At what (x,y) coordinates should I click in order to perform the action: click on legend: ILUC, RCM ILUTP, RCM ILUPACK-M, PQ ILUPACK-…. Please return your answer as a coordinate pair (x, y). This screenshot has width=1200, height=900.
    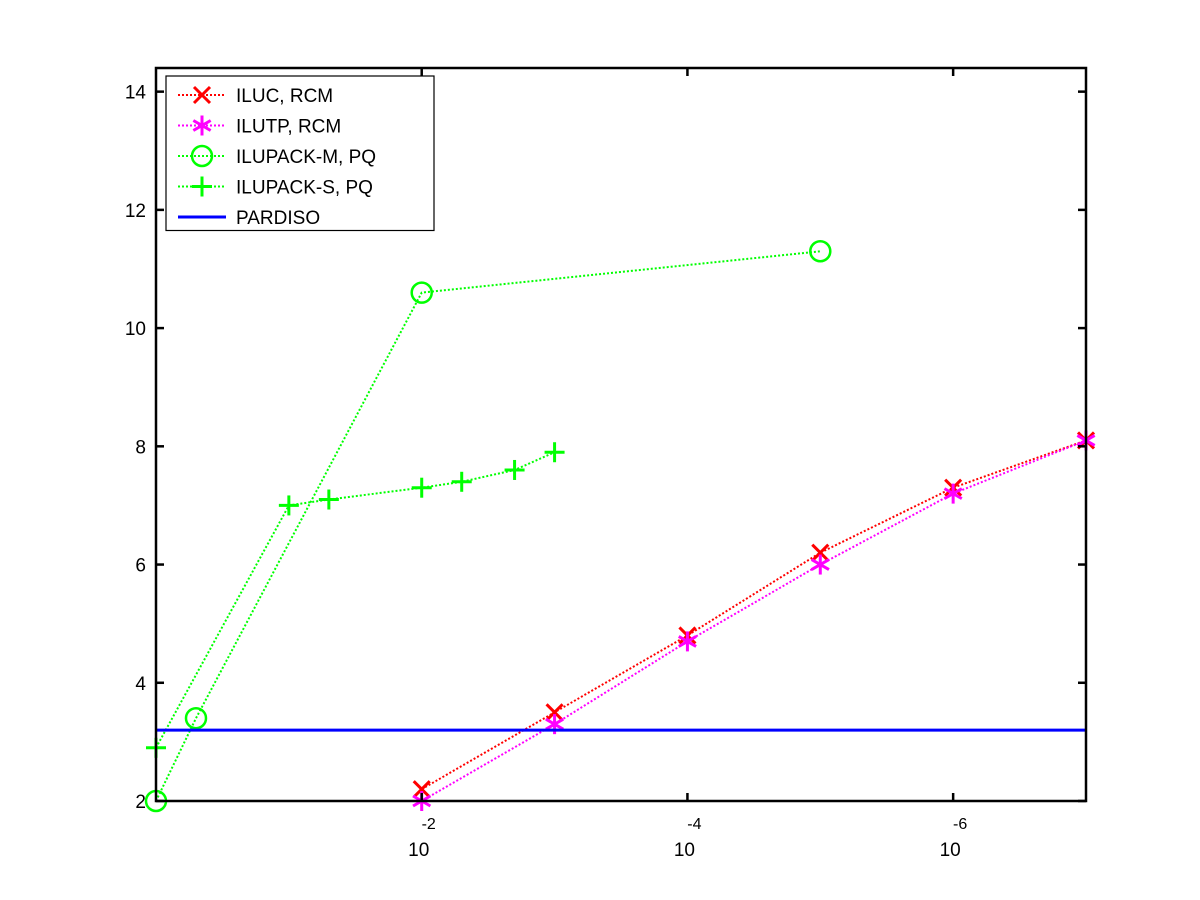
    Looking at the image, I should click on (300, 153).